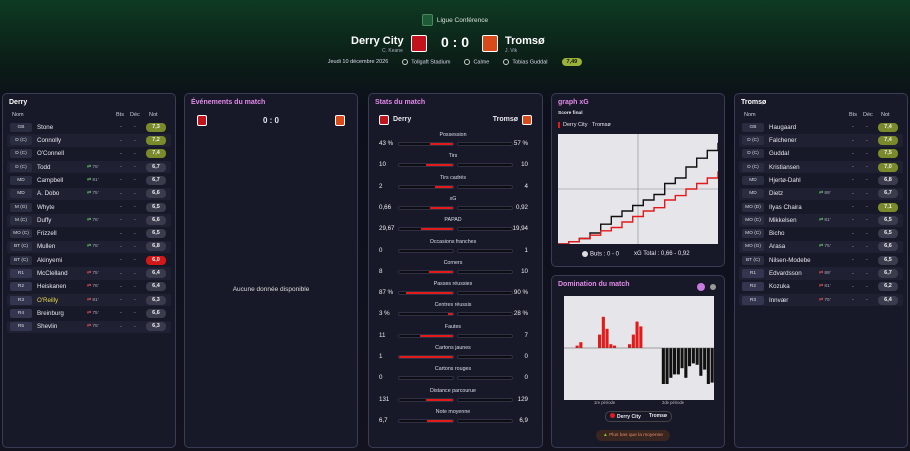 This screenshot has height=451, width=910. I want to click on player-name: Stone, so click(45, 127).